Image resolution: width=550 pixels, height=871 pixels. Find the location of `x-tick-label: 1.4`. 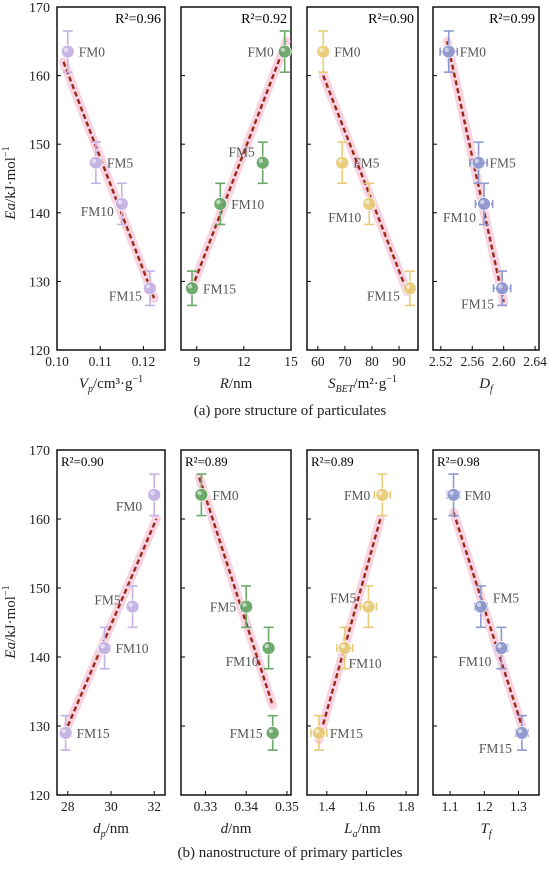

x-tick-label: 1.4 is located at coordinates (326, 806).